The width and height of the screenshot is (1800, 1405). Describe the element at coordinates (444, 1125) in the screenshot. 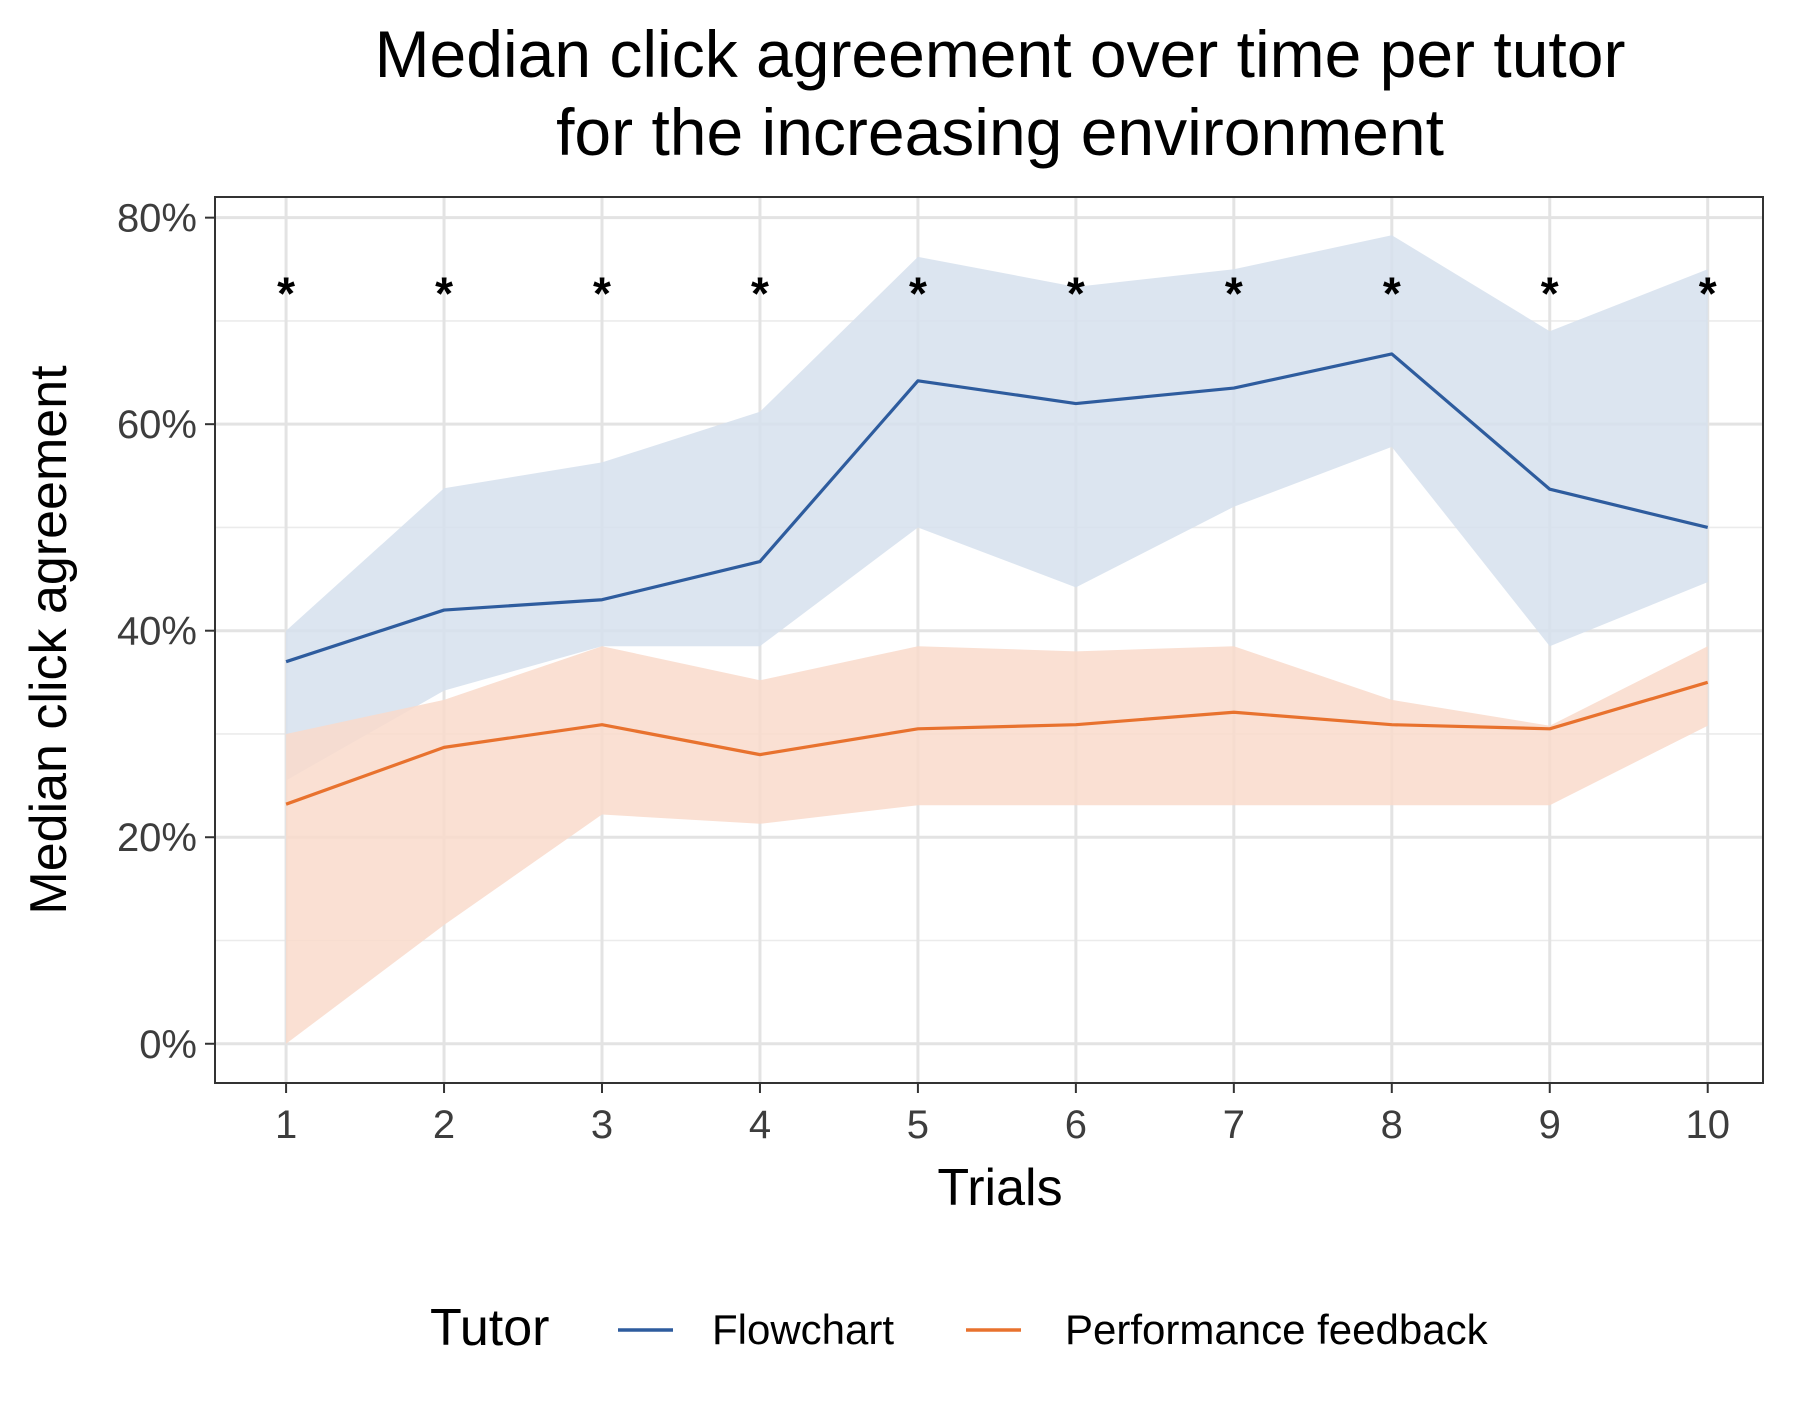

I see `x-tick-label: 2` at that location.